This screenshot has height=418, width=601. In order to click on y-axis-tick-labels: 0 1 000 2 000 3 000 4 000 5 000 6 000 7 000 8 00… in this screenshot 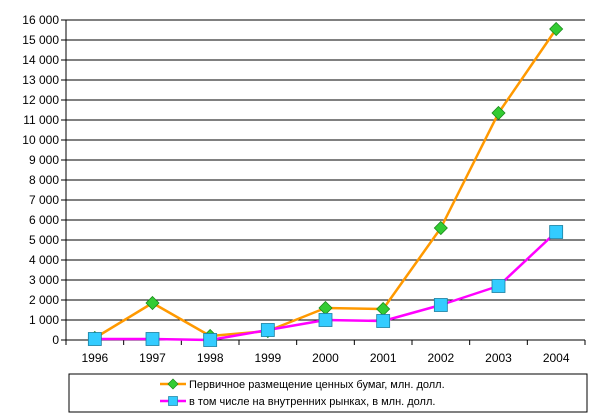, I will do `click(40, 180)`.